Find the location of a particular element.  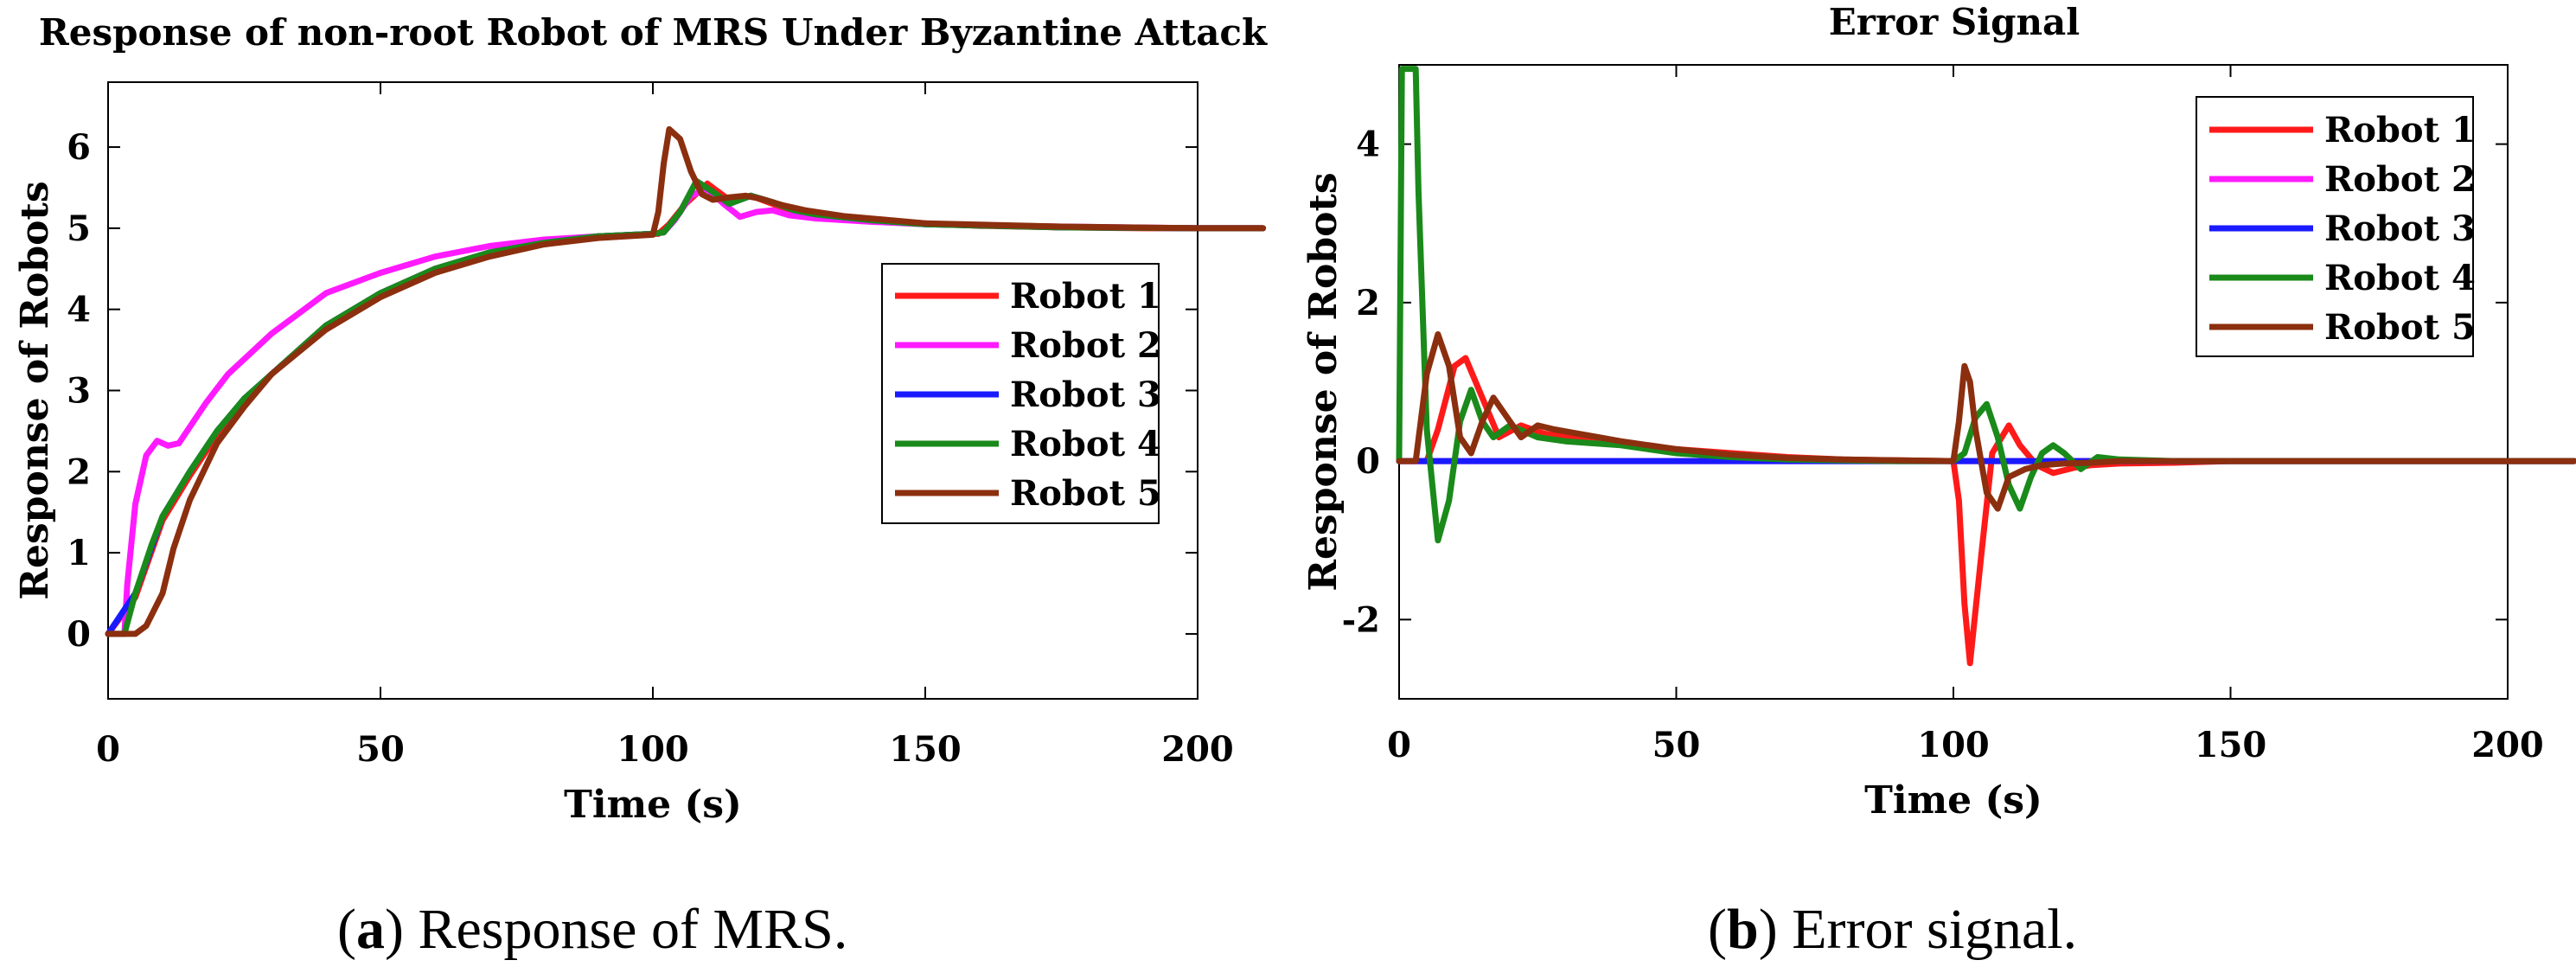

y-tick-label: 5 is located at coordinates (79, 228).